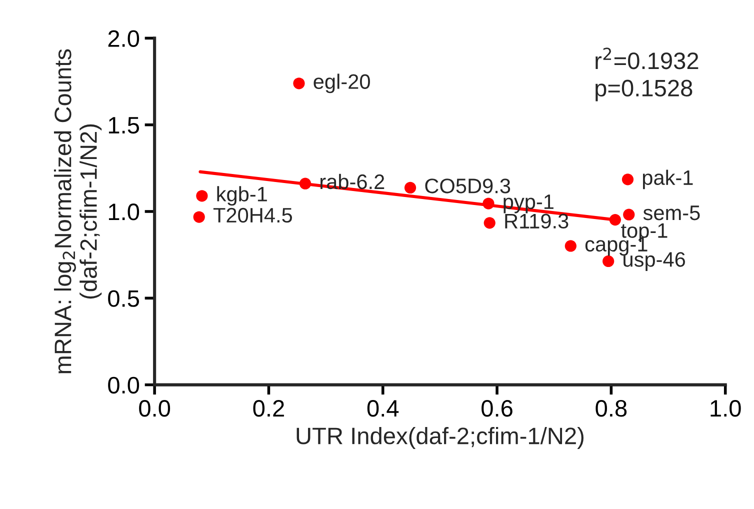 The image size is (754, 509). Describe the element at coordinates (352, 182) in the screenshot. I see `annotation: rab-6.2` at that location.